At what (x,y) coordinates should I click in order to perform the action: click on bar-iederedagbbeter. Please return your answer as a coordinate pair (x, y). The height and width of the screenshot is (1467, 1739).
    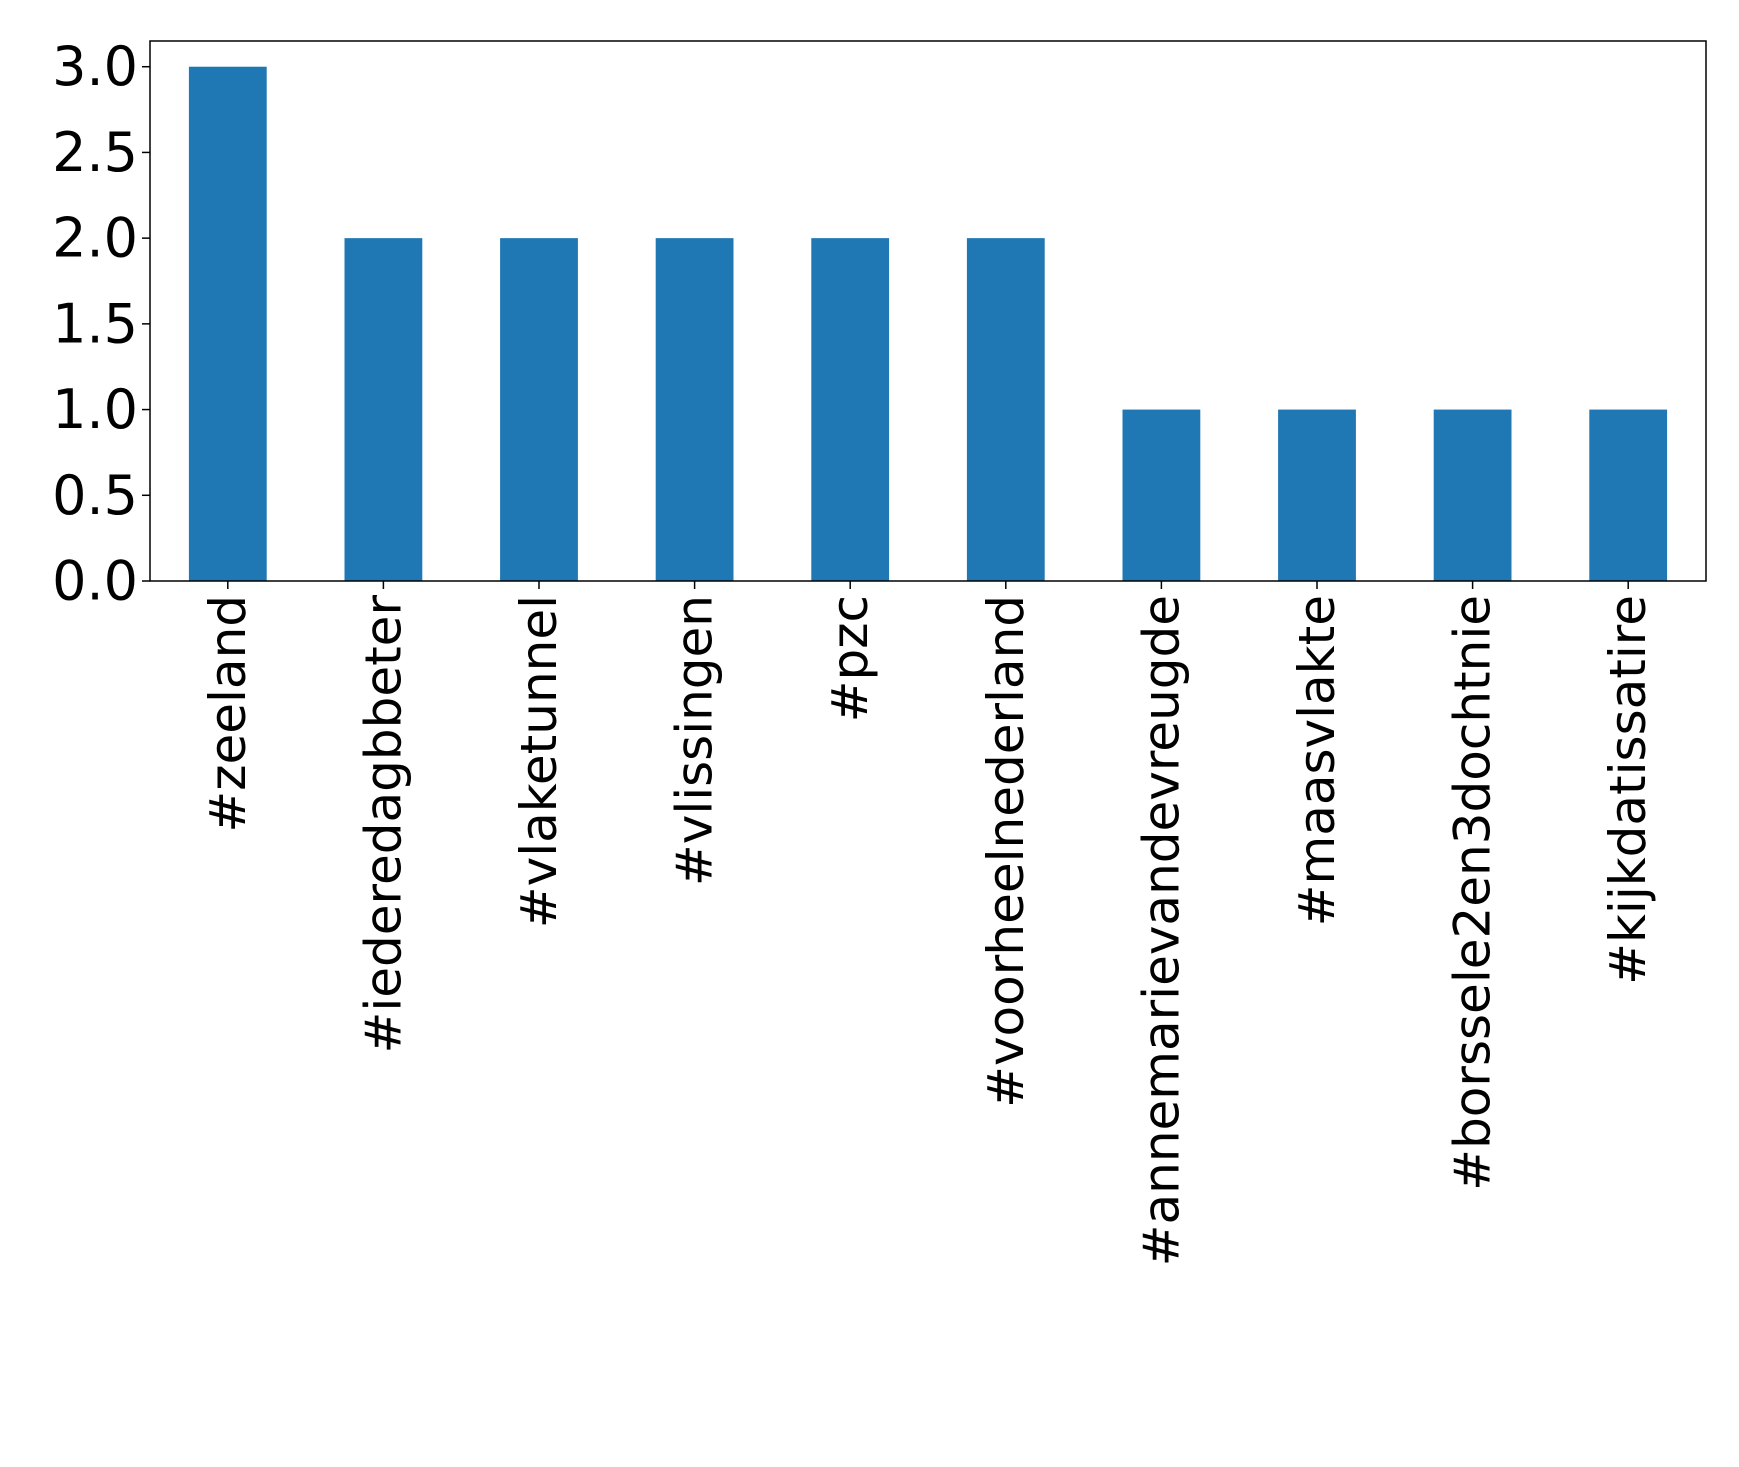
    Looking at the image, I should click on (383, 409).